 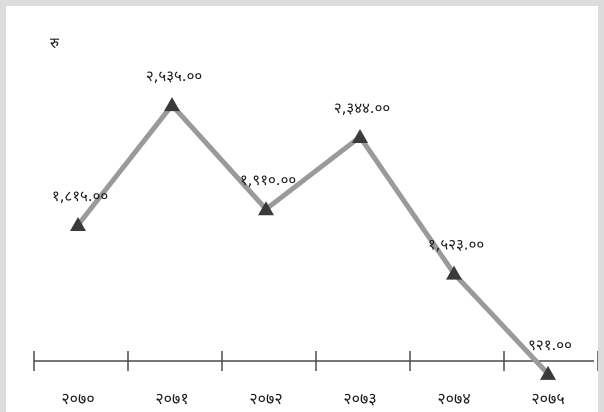 What do you see at coordinates (174, 76) in the screenshot?
I see `data-label: २,५३५.००` at bounding box center [174, 76].